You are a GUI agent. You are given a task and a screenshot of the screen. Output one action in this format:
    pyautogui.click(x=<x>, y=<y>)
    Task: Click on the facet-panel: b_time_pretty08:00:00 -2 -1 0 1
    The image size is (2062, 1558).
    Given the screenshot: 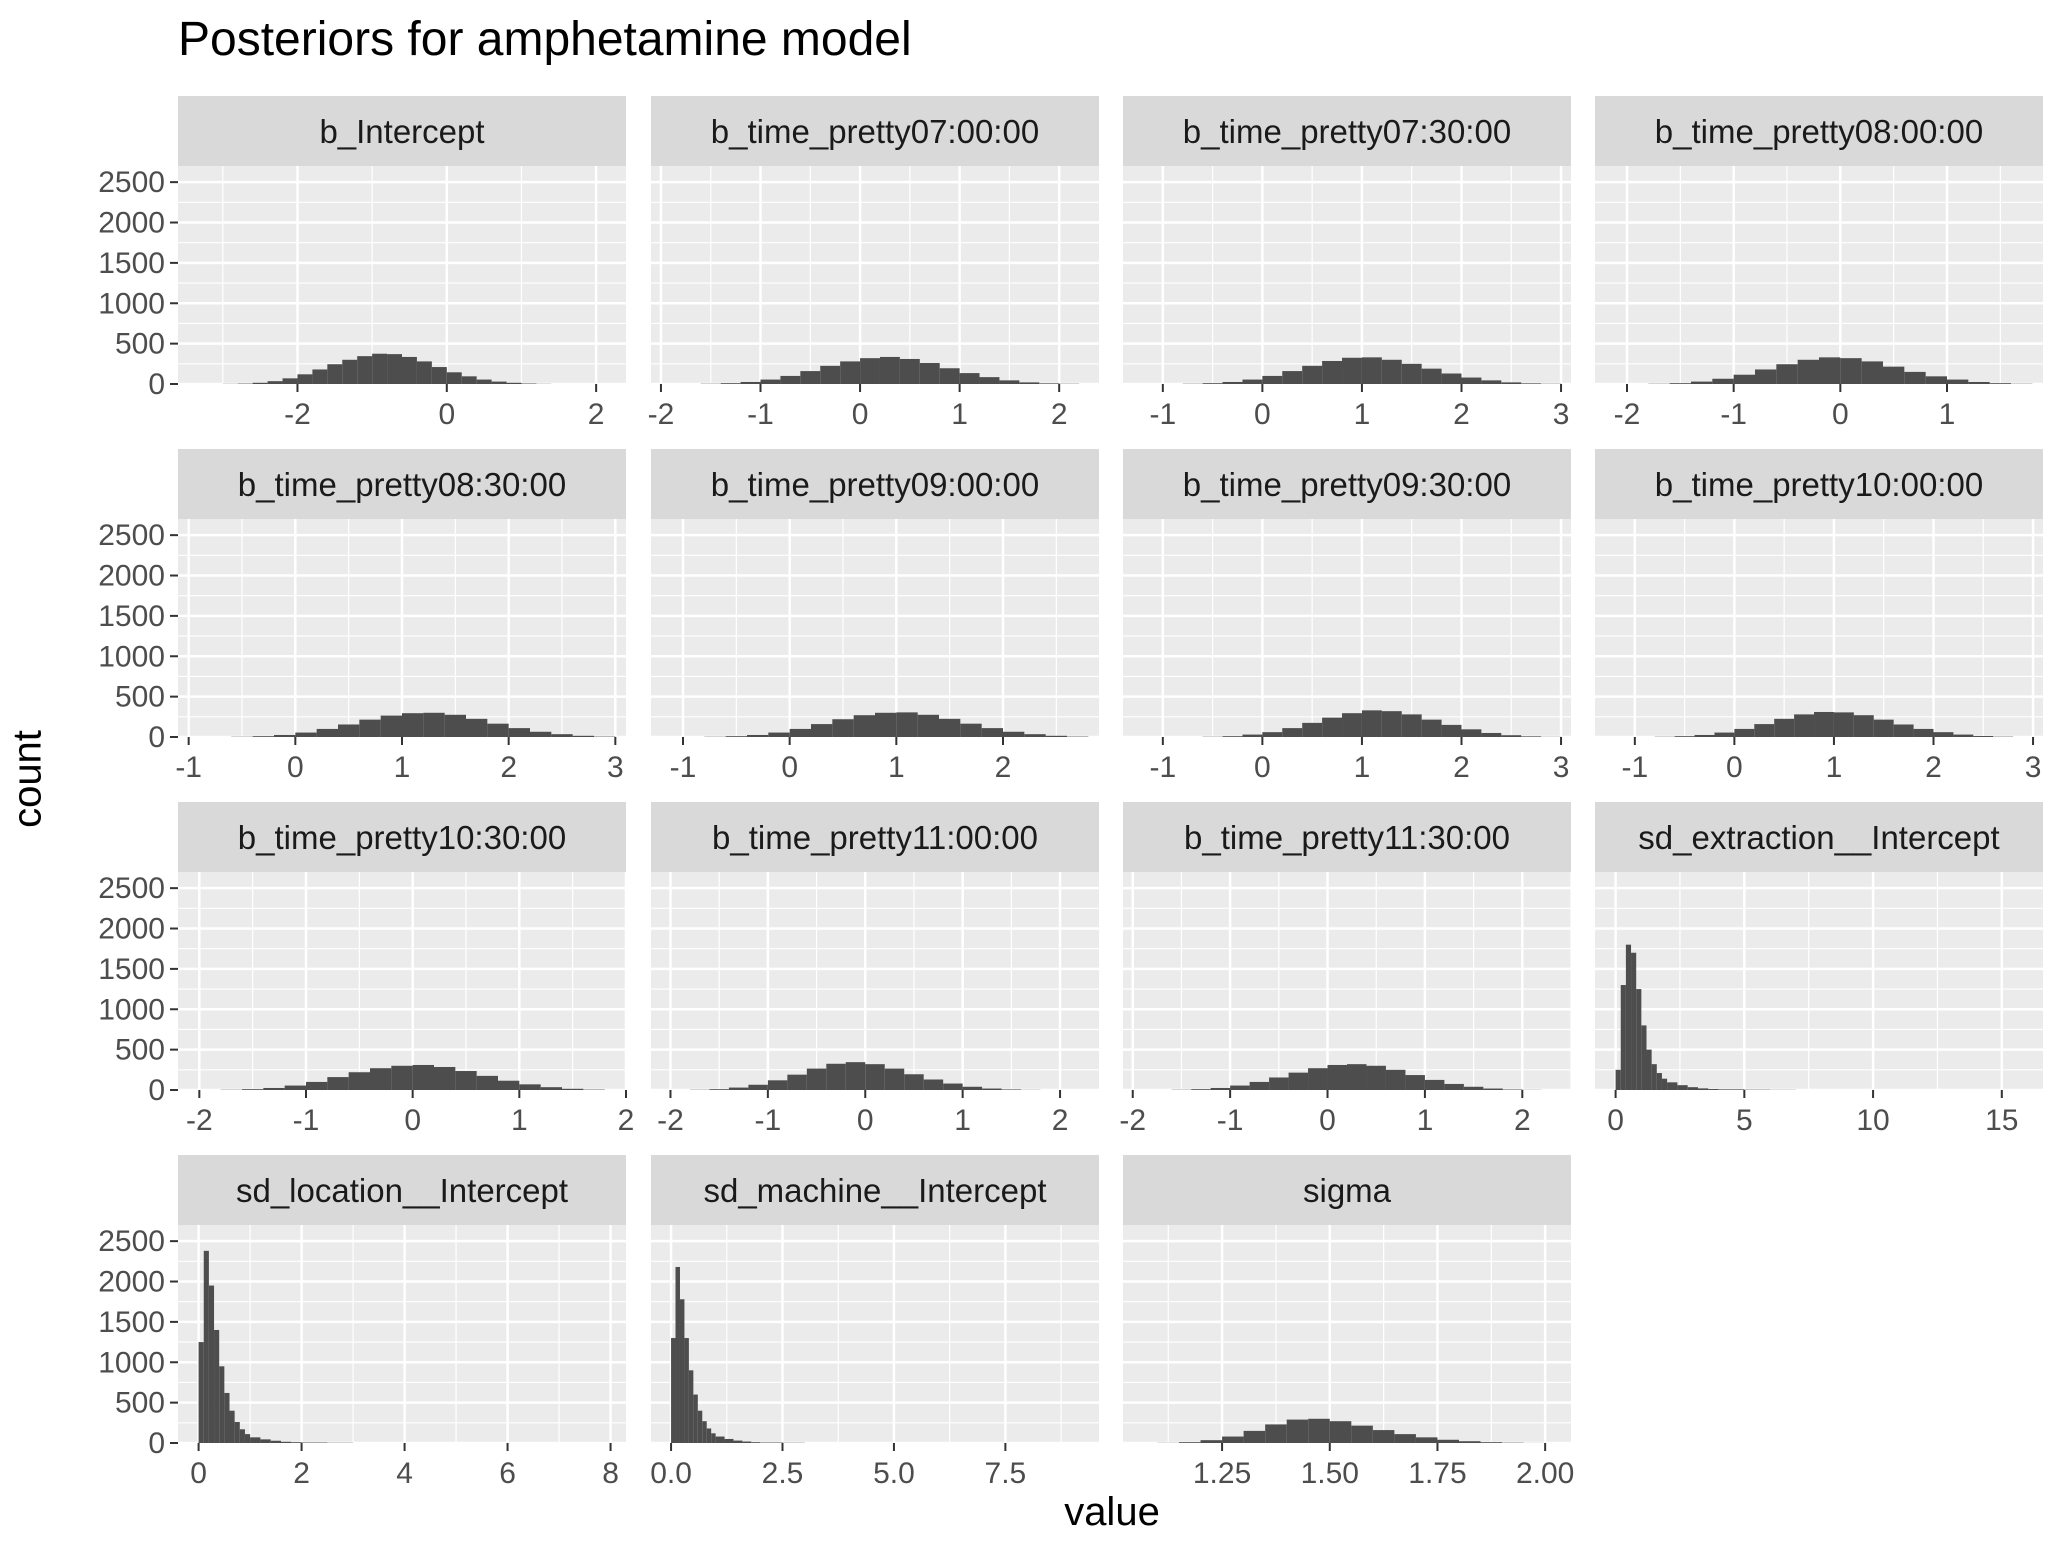 What is the action you would take?
    pyautogui.click(x=1819, y=263)
    